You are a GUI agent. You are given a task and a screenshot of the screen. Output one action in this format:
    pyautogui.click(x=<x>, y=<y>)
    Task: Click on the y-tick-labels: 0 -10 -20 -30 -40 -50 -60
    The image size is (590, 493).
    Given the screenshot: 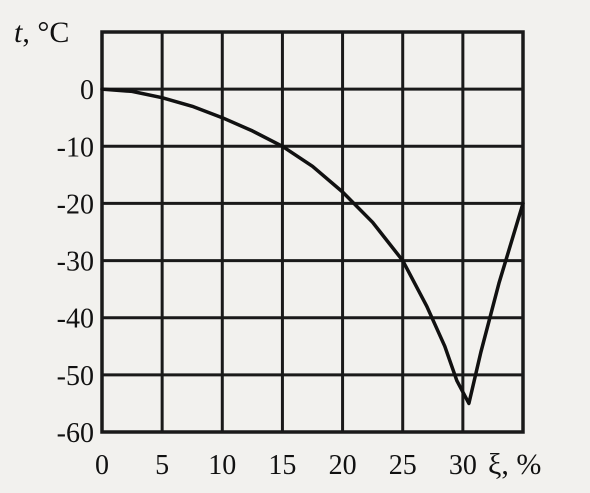 What is the action you would take?
    pyautogui.click(x=75, y=262)
    